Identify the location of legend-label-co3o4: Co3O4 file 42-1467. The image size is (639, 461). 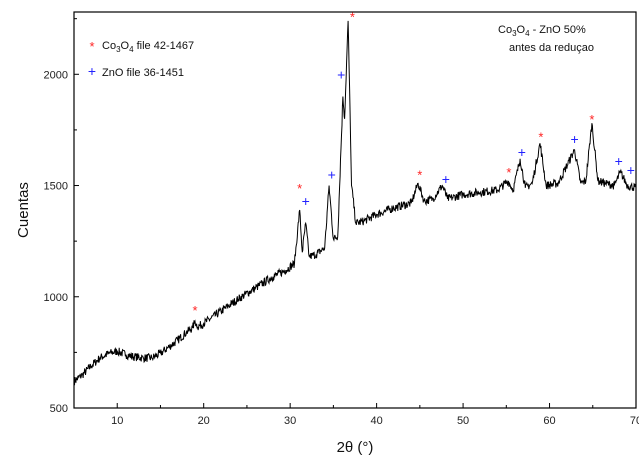
(148, 47).